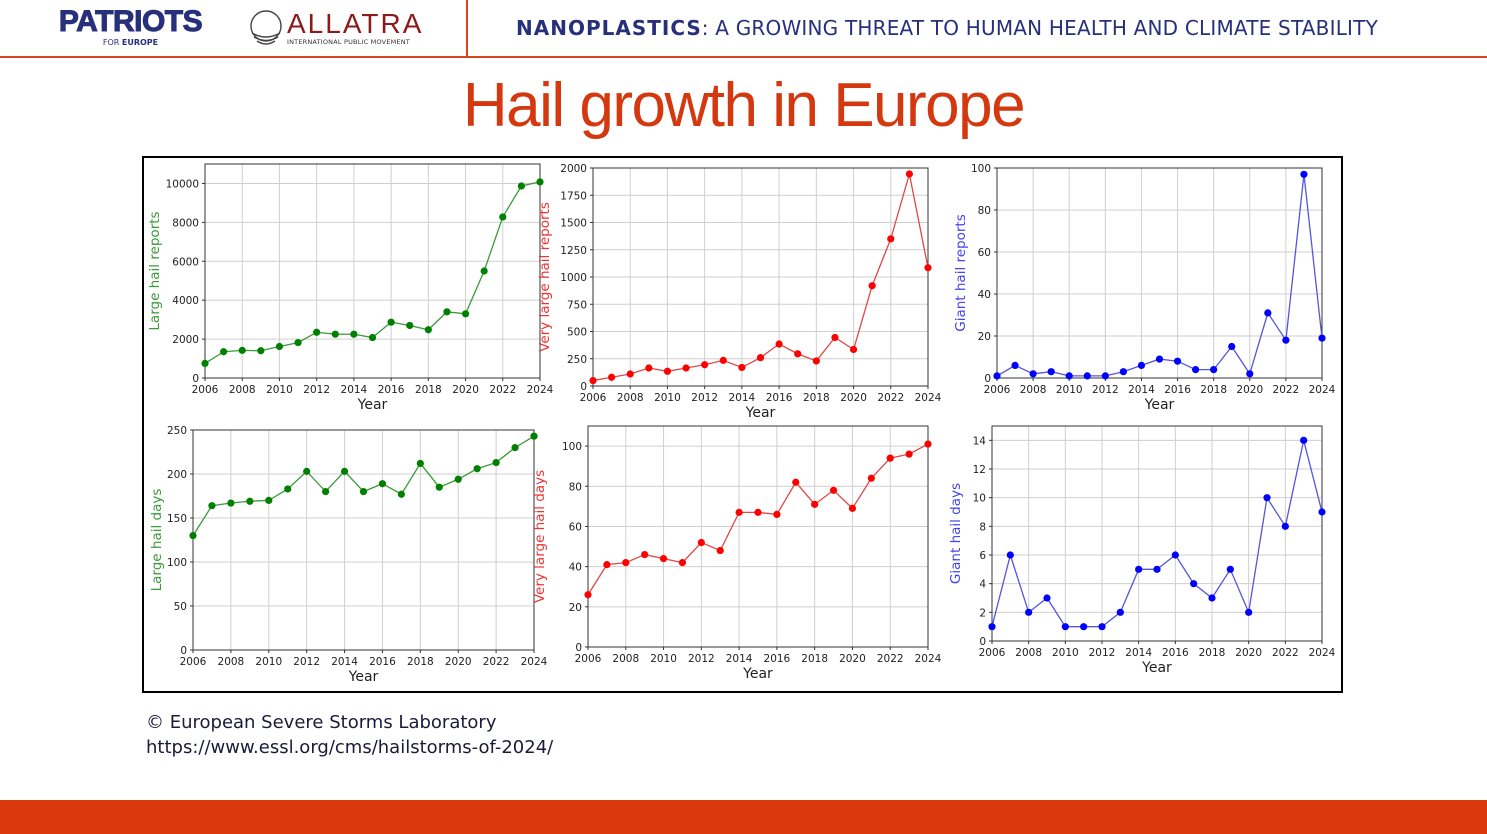 The image size is (1487, 834). Describe the element at coordinates (982, 556) in the screenshot. I see `y-tick-label: 6` at that location.